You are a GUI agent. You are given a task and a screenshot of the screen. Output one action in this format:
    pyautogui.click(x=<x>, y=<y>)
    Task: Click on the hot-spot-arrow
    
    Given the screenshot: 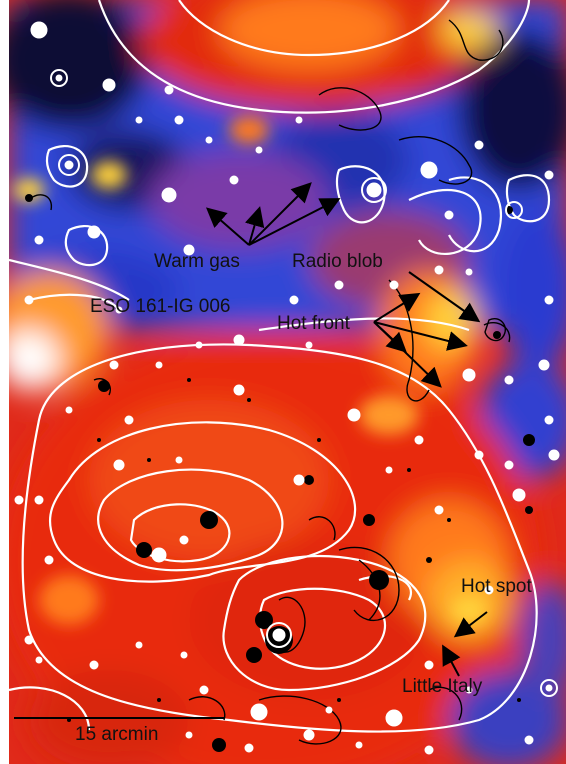 What is the action you would take?
    pyautogui.click(x=470, y=624)
    